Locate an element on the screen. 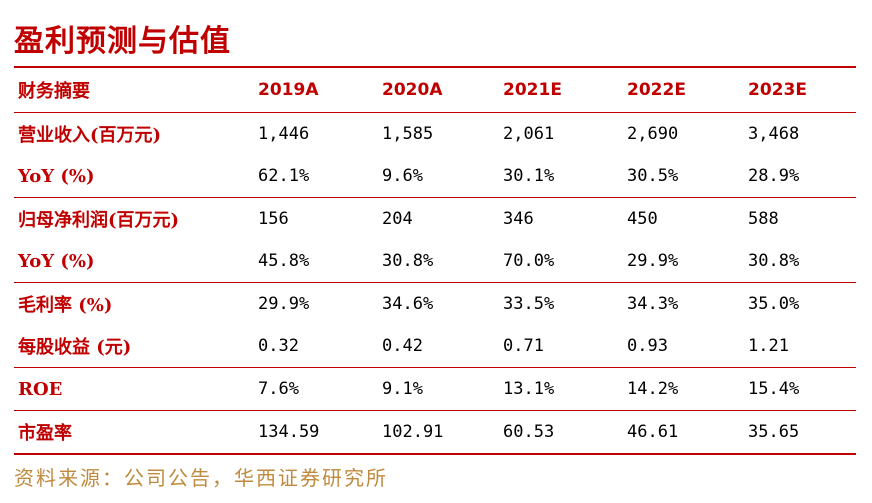  table-row: 归母净利润(百万元) 156 204 346 450 588 is located at coordinates (435, 219).